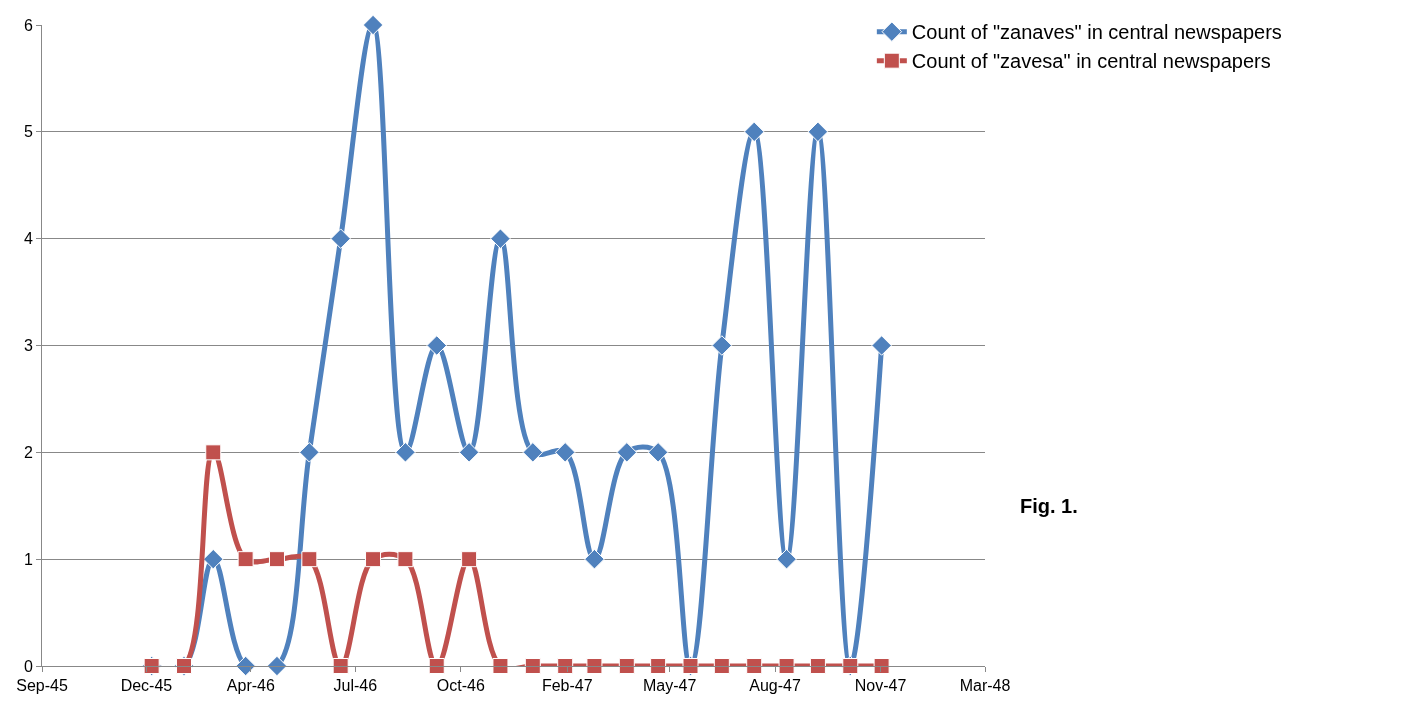 Image resolution: width=1405 pixels, height=712 pixels. What do you see at coordinates (567, 686) in the screenshot?
I see `x-tick-label: Feb-47` at bounding box center [567, 686].